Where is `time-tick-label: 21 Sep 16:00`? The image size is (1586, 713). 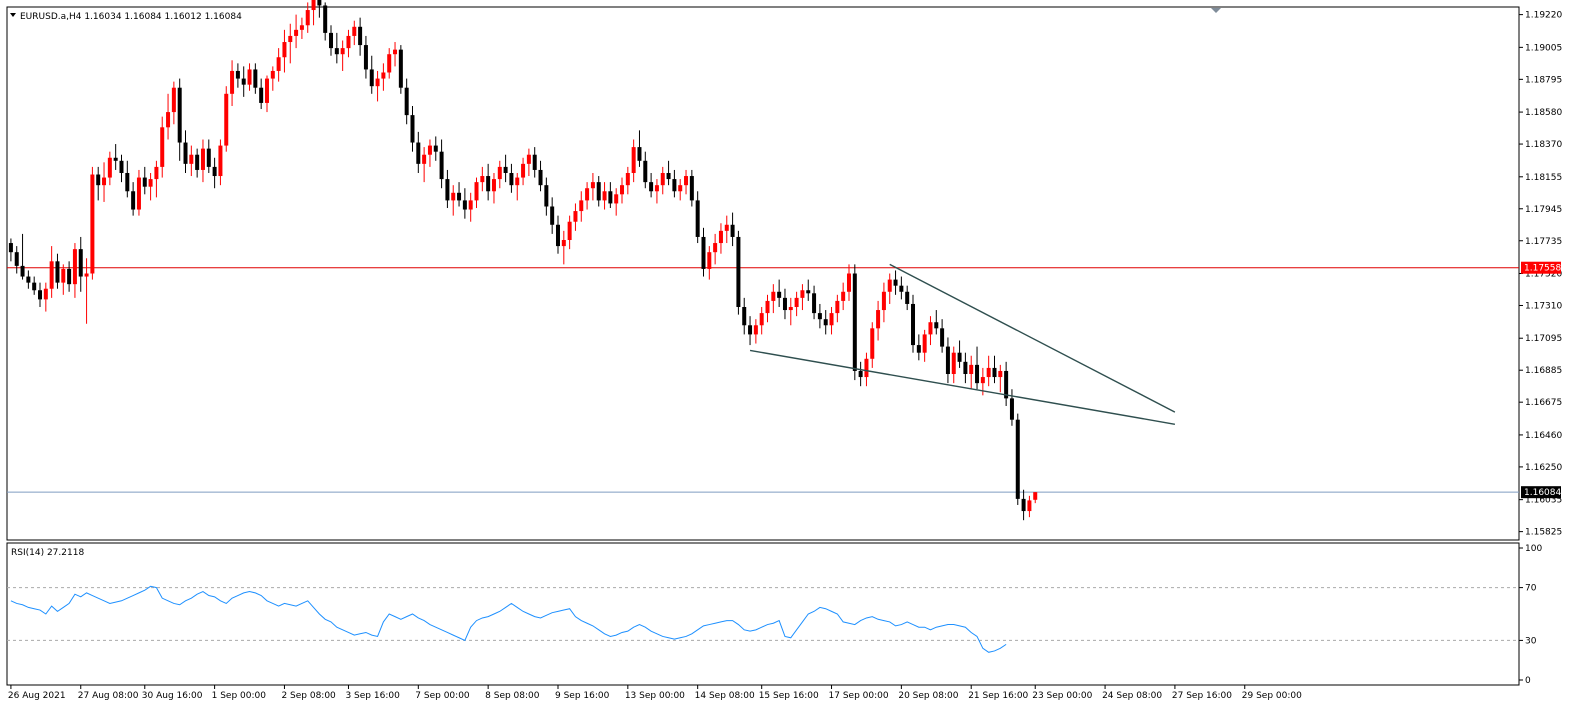 time-tick-label: 21 Sep 16:00 is located at coordinates (998, 696).